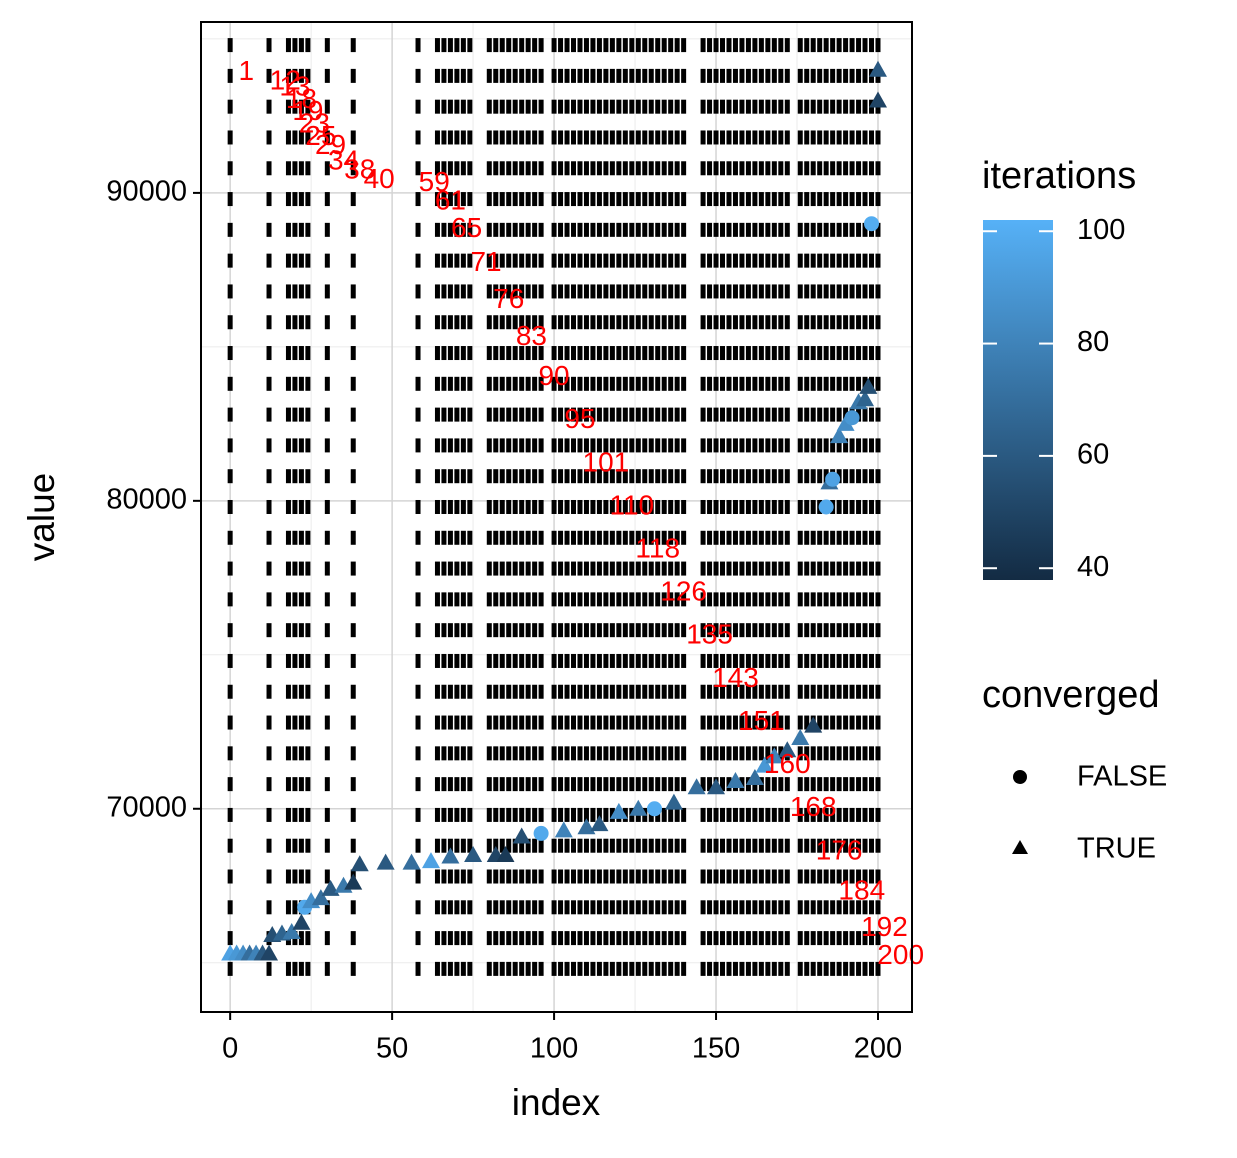  I want to click on data-label: 143, so click(735, 677).